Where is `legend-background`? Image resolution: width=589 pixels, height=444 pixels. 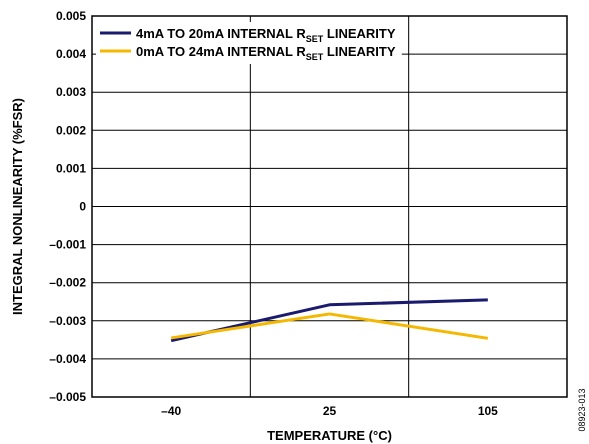 legend-background is located at coordinates (249, 43).